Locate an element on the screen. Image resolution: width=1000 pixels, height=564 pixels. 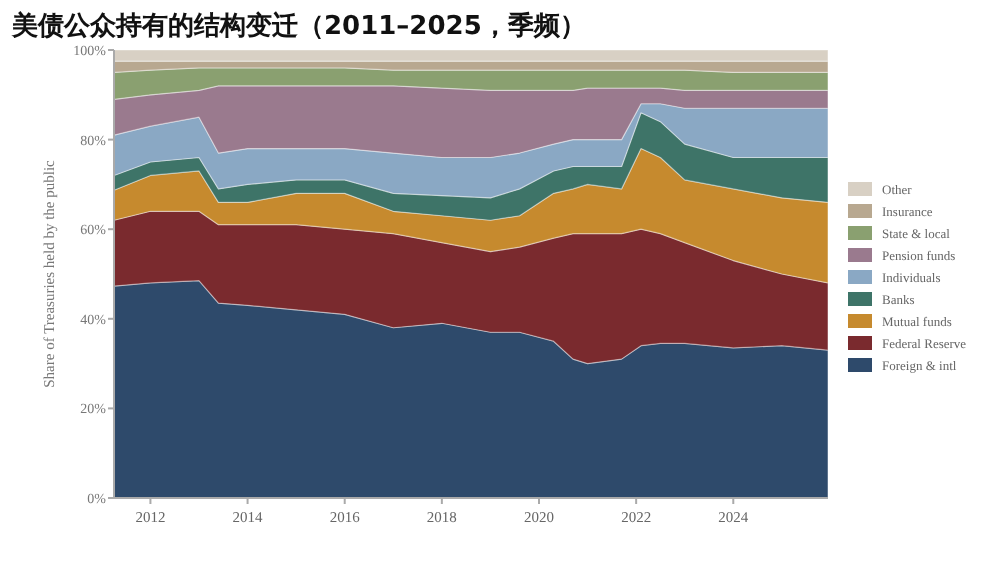
chart-title: 美债公众持有的结构变迁（2011–2025，季频） is located at coordinates (298, 26).